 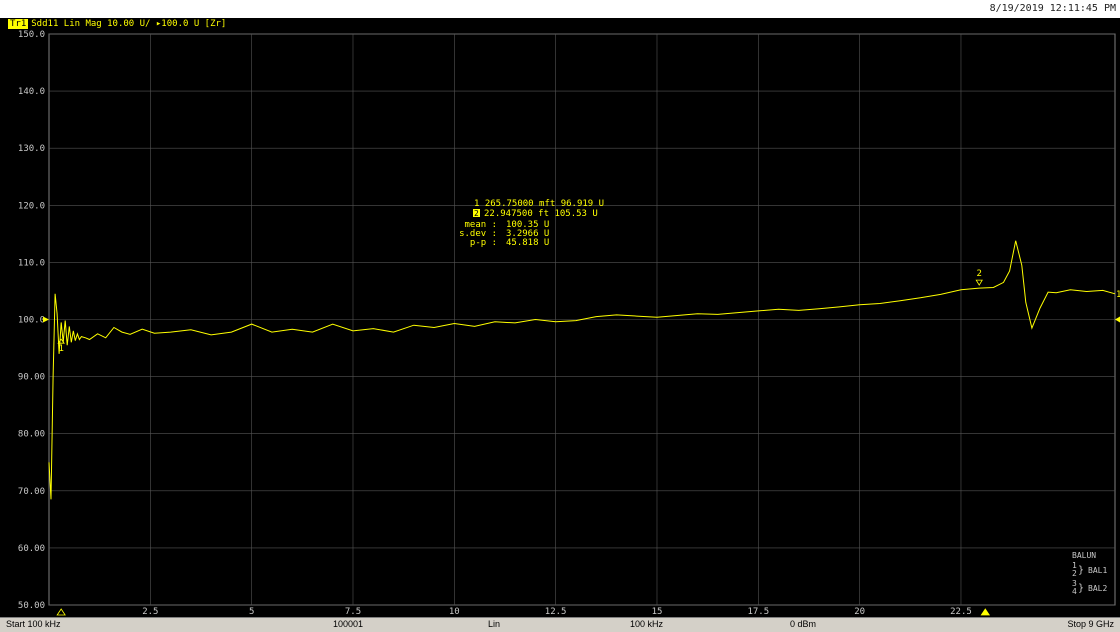 What do you see at coordinates (33, 624) in the screenshot?
I see `start-frequency: Start 100 kHz` at bounding box center [33, 624].